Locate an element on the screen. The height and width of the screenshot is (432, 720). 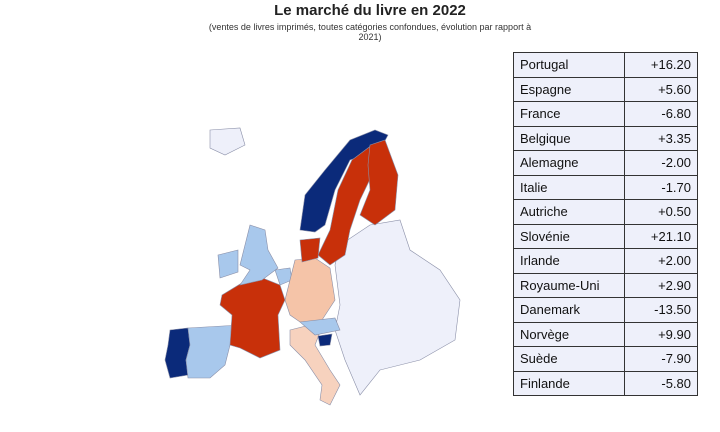
table-row: Royaume-Uni +2.90 is located at coordinates (605, 285).